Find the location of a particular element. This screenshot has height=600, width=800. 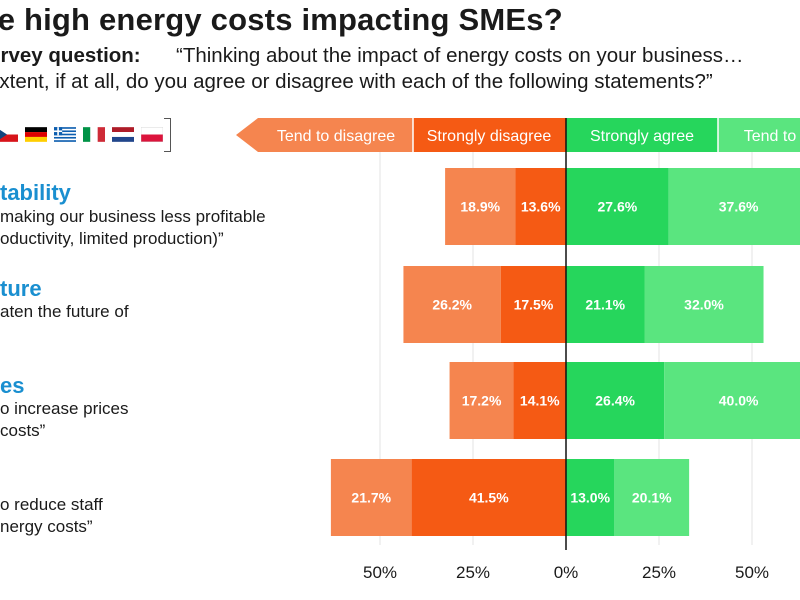

statement-1-line-2: oductivity, limited production)” is located at coordinates (112, 238).